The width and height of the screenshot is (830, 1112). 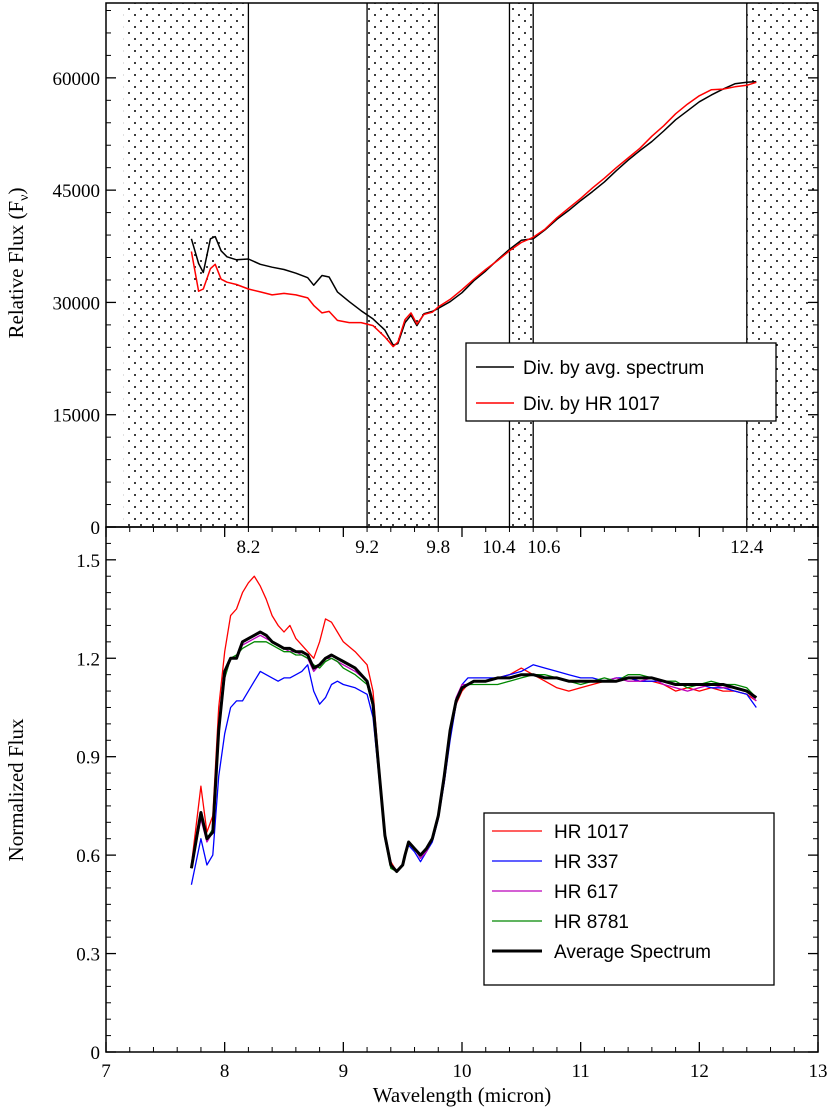 I want to click on series-line, so click(x=473, y=751).